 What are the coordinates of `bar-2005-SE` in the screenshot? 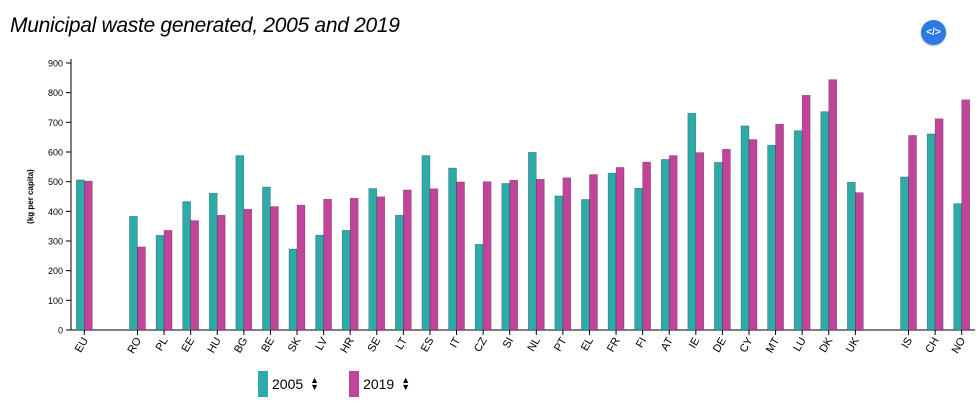 It's located at (373, 259).